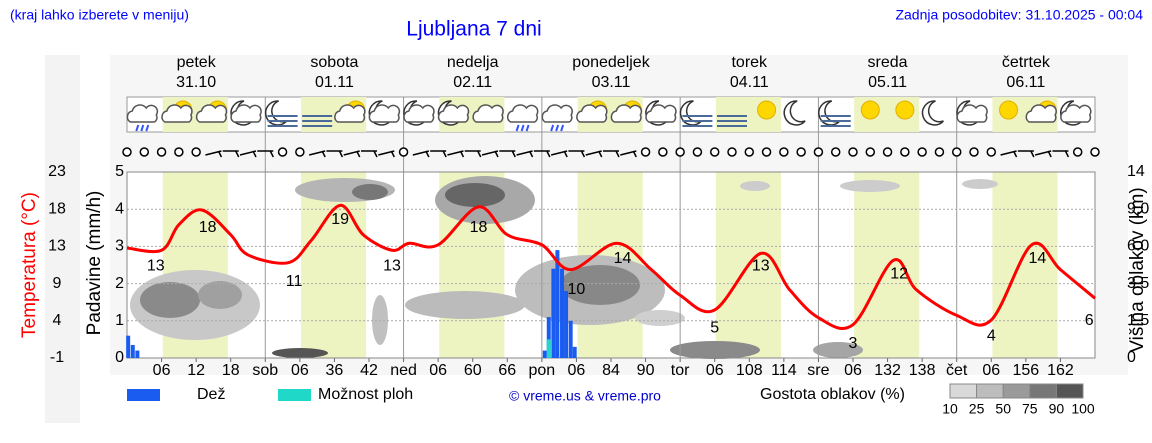 The width and height of the screenshot is (1152, 443). What do you see at coordinates (94, 263) in the screenshot?
I see `precip-axis-title: Padavine (mm/h)` at bounding box center [94, 263].